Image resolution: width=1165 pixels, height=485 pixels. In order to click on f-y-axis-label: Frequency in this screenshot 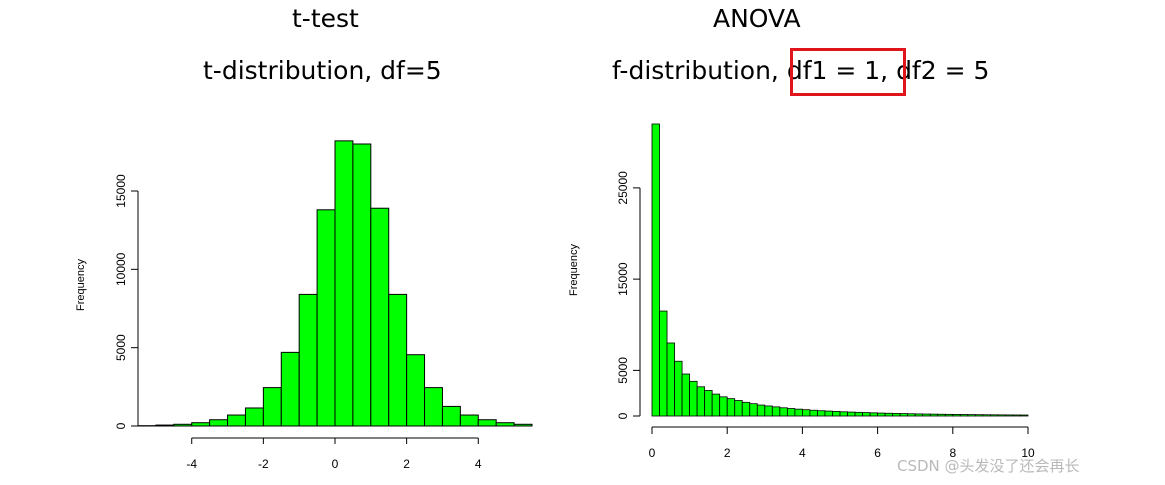, I will do `click(574, 270)`.